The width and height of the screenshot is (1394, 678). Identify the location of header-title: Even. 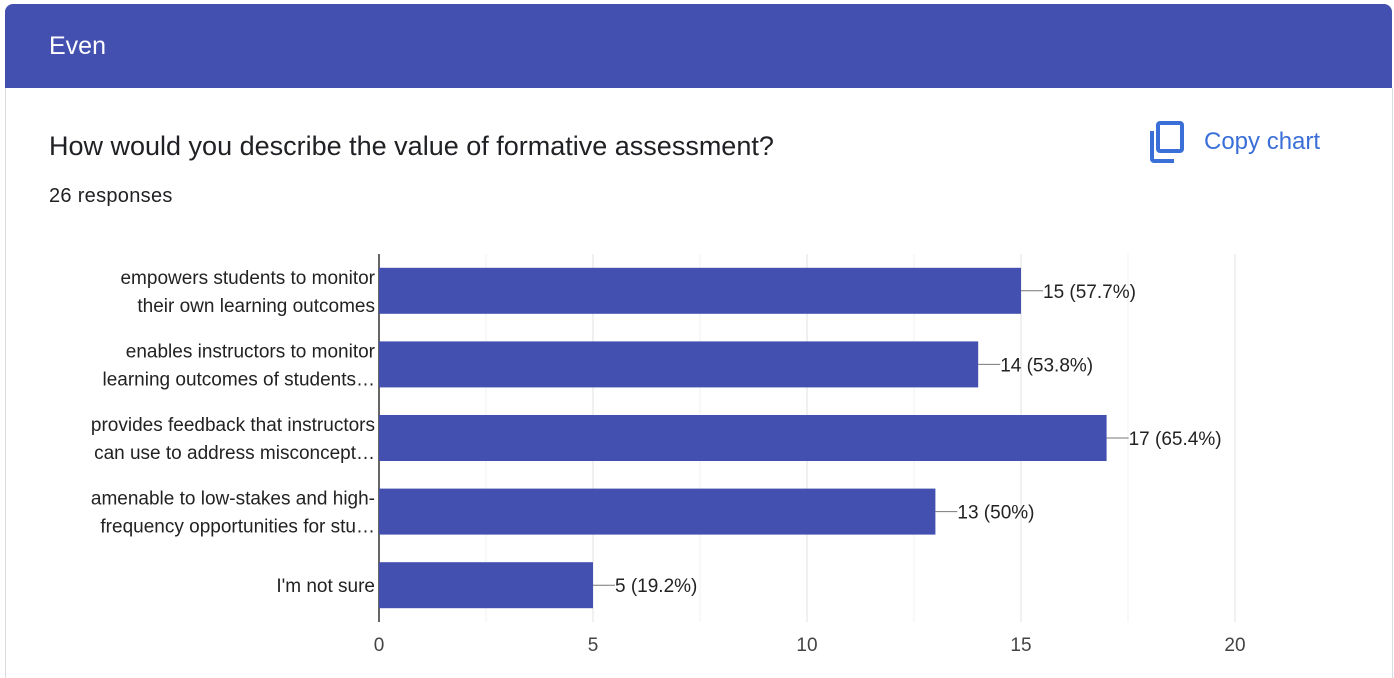
(77, 46).